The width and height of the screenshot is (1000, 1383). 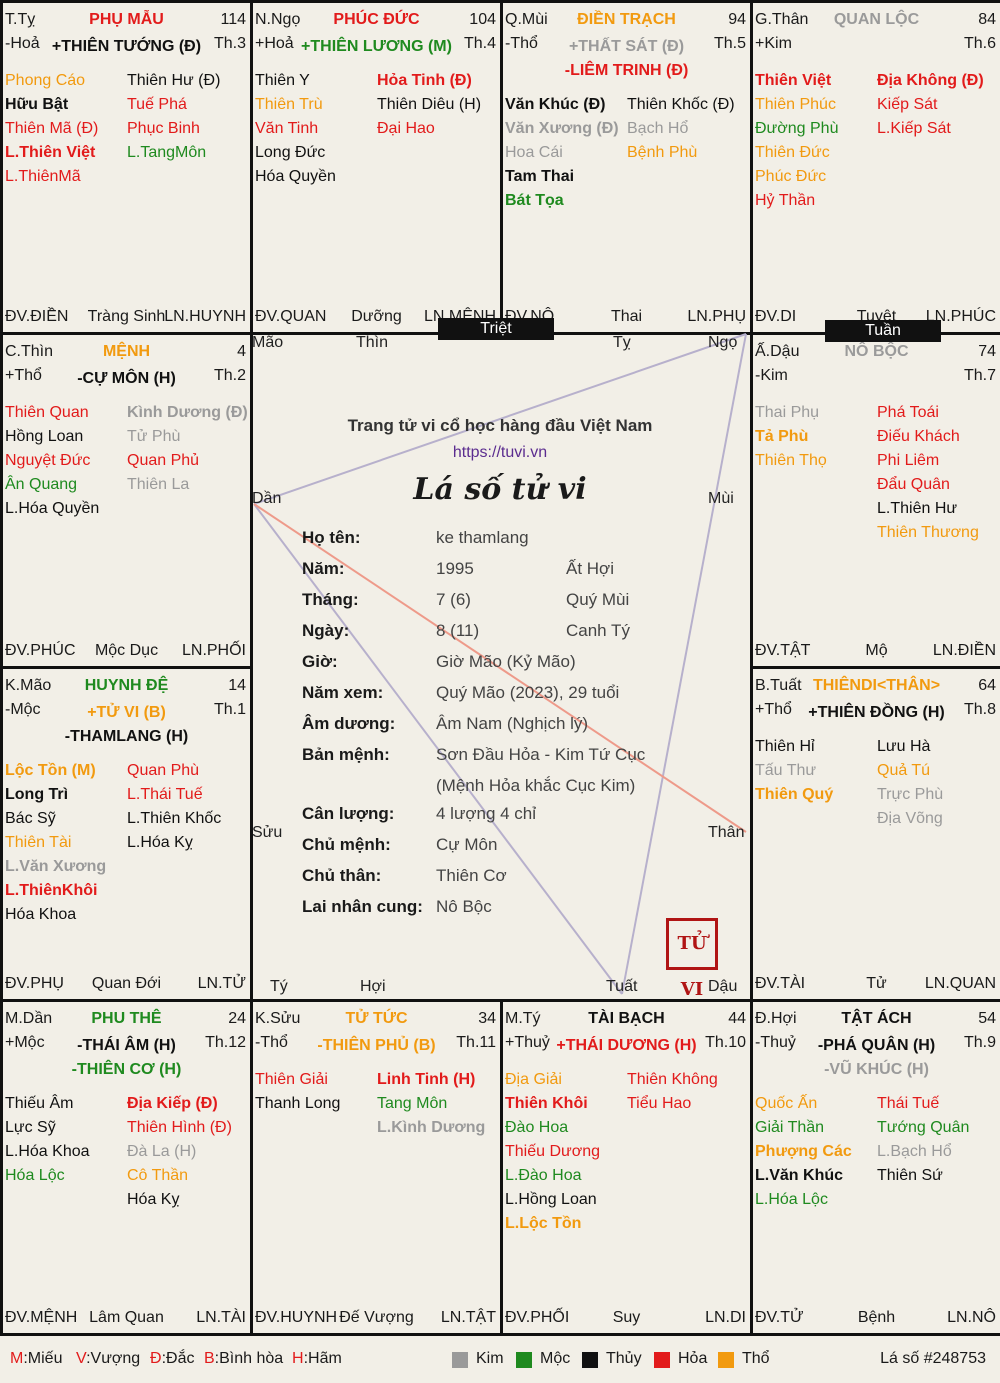 What do you see at coordinates (908, 460) in the screenshot?
I see `minor-star: Phi Liêm` at bounding box center [908, 460].